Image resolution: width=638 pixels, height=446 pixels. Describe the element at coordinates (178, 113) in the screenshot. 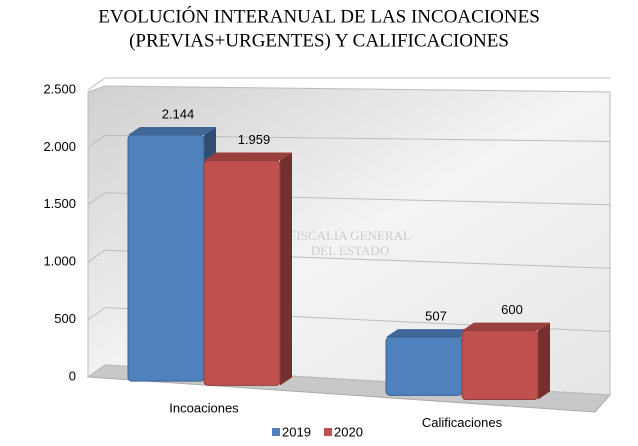

I see `data-label: 2.144` at that location.